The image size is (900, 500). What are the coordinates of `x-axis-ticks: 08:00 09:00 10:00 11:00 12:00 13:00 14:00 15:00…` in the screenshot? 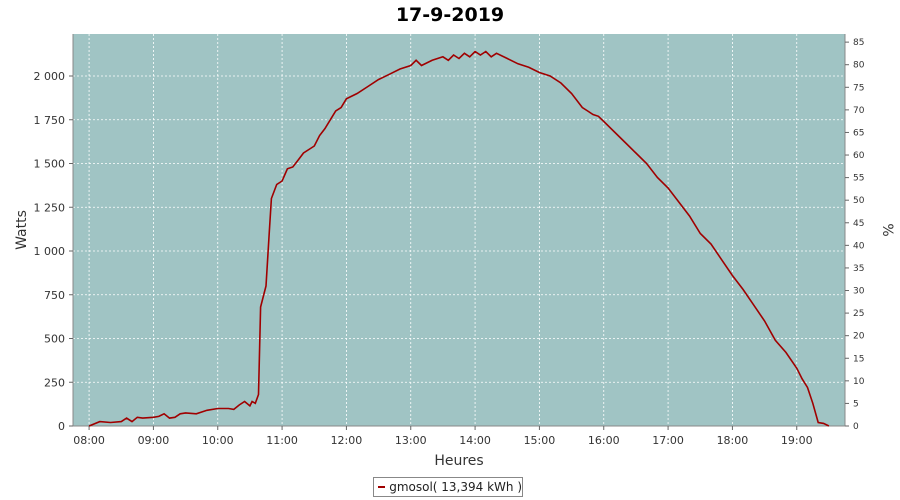 It's located at (443, 436).